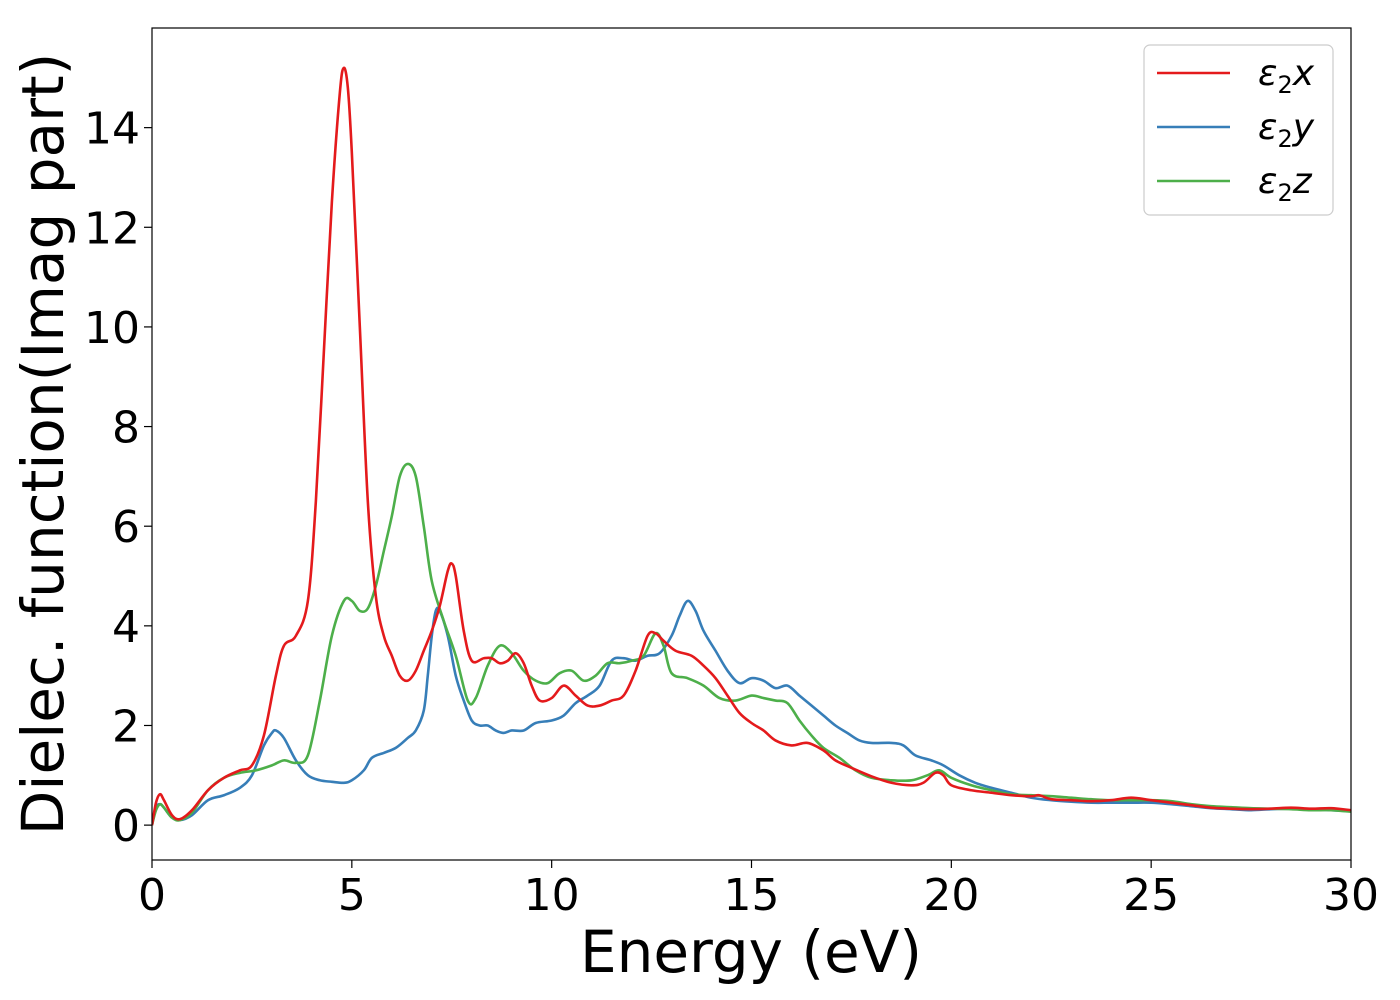 This screenshot has height=1000, width=1400. What do you see at coordinates (752, 895) in the screenshot?
I see `x-tick-label: 15` at bounding box center [752, 895].